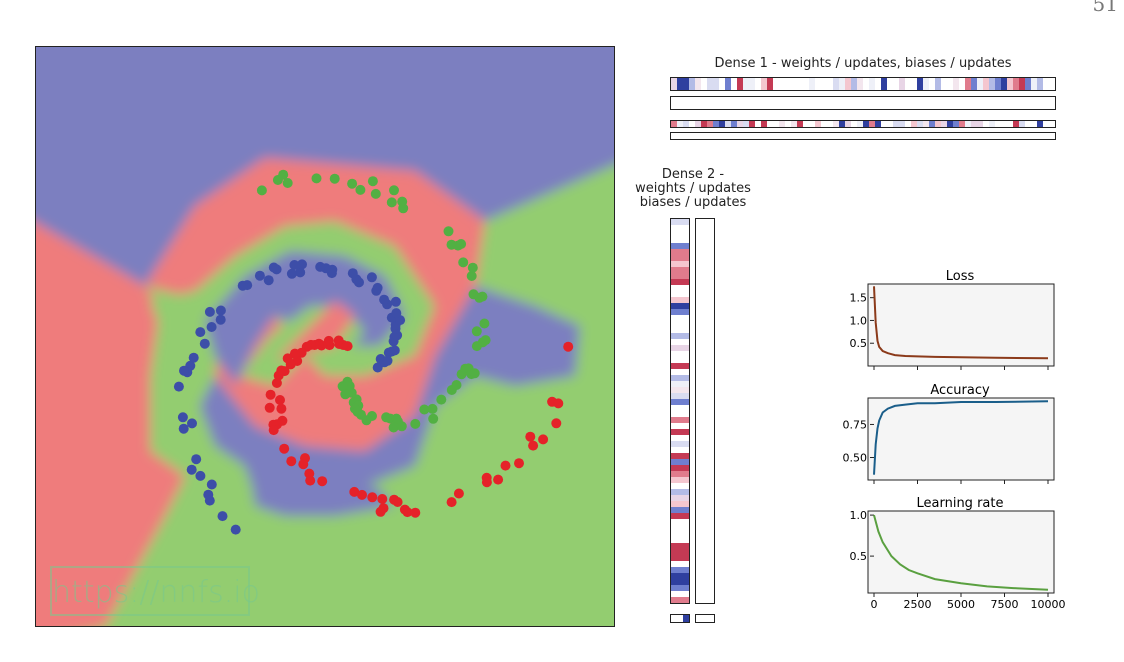 The width and height of the screenshot is (1124, 662). Describe the element at coordinates (680, 411) in the screenshot. I see `dense2-weights-heatmap` at that location.